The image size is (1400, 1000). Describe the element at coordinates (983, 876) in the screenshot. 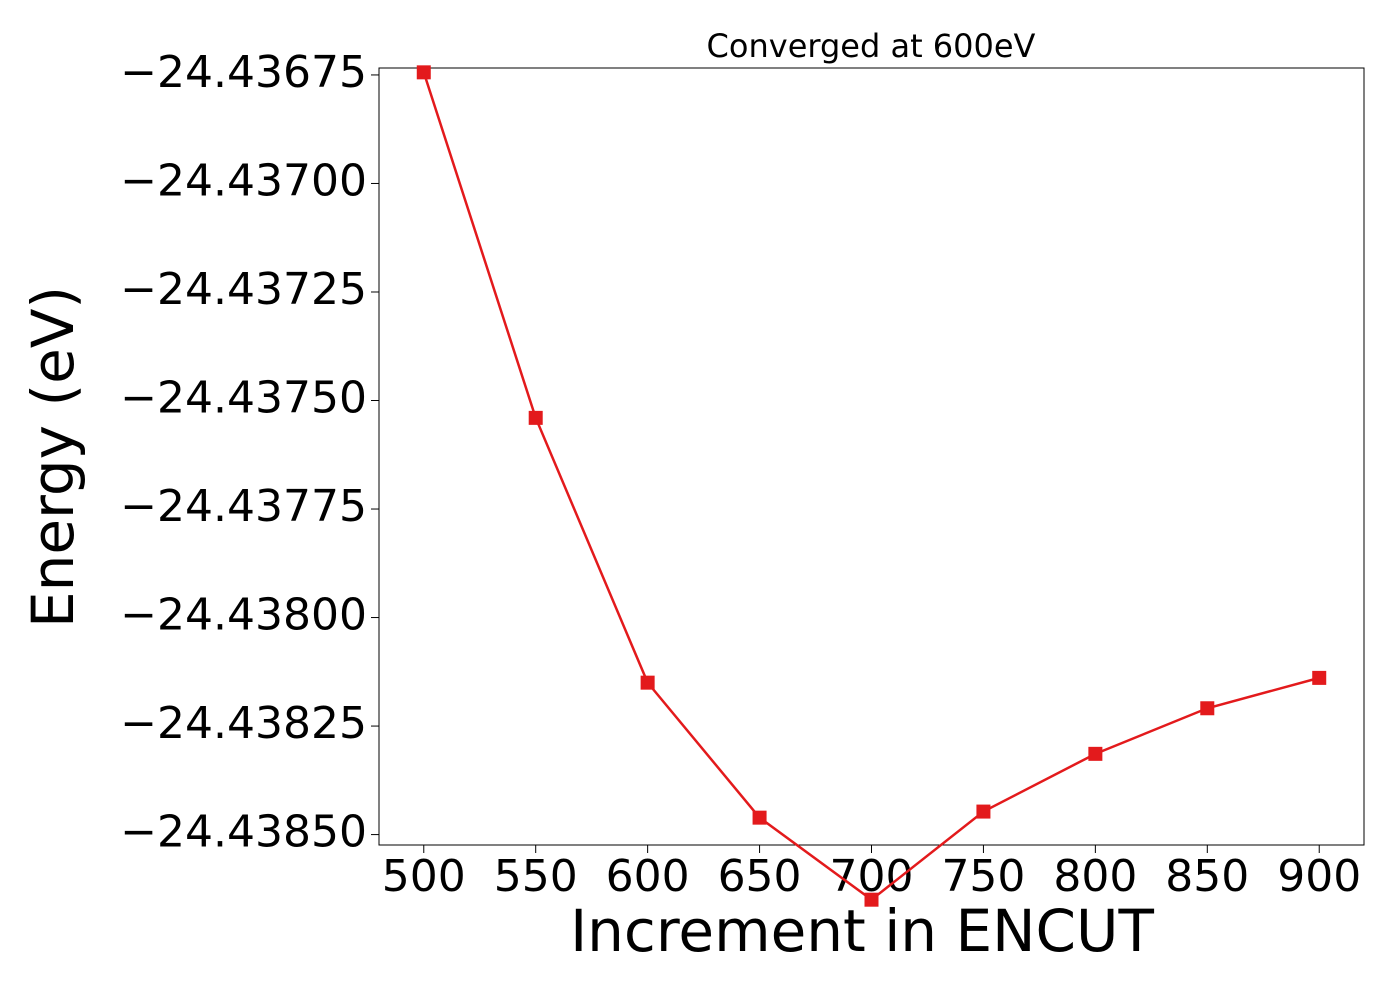

I see `x-tick-label: 750` at that location.